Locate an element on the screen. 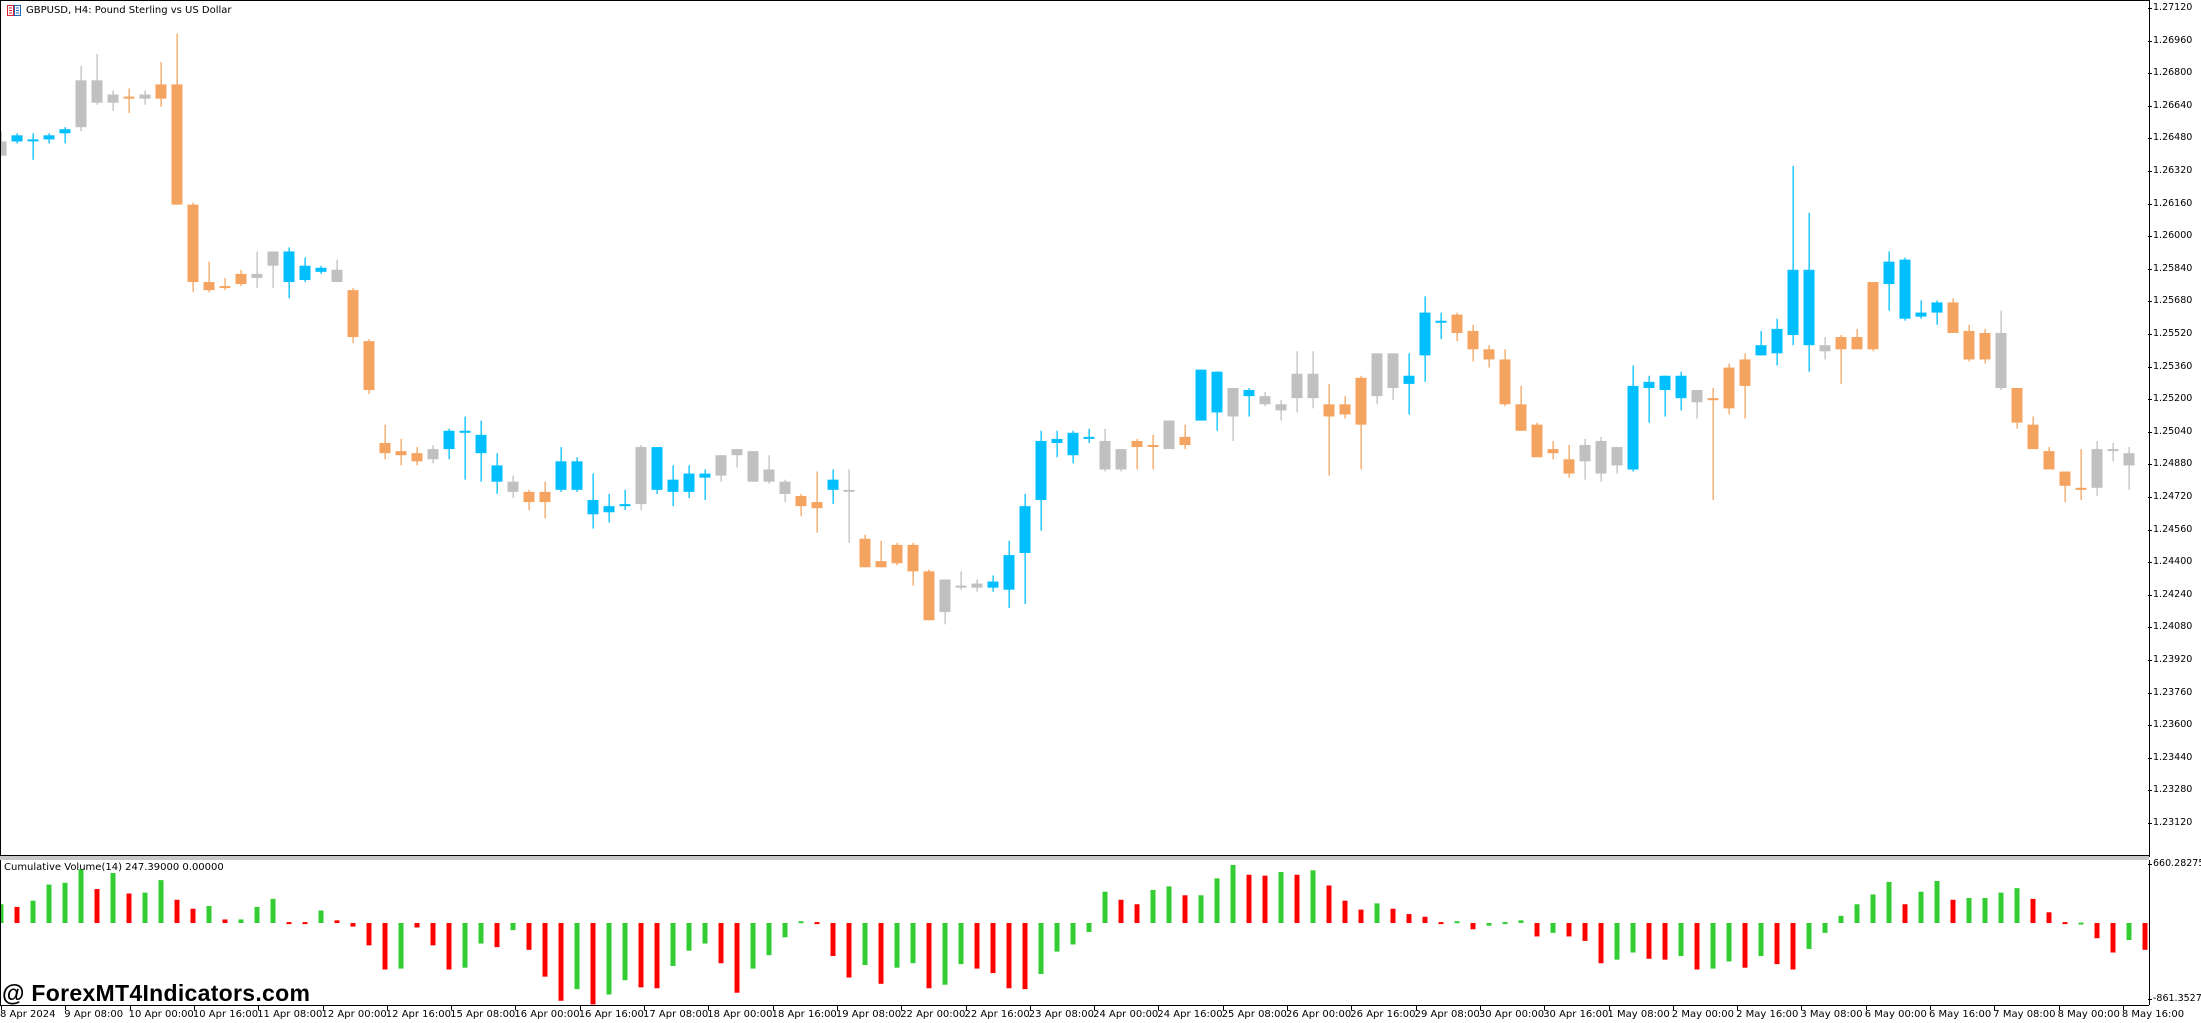 This screenshot has width=2201, height=1023. indicator-panel: Cumulative Volume(14) 247.39000 0.00000 is located at coordinates (1075, 932).